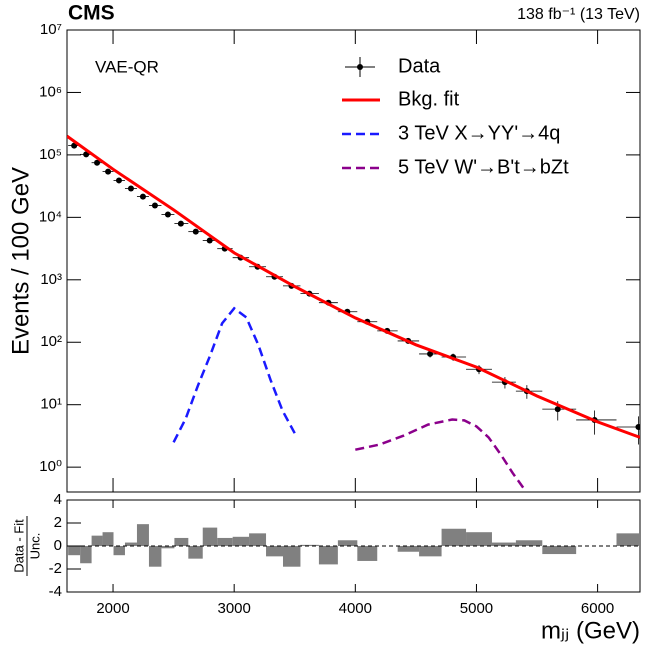 This screenshot has height=659, width=645. What do you see at coordinates (58, 522) in the screenshot?
I see `y-tick-label: 2` at bounding box center [58, 522].